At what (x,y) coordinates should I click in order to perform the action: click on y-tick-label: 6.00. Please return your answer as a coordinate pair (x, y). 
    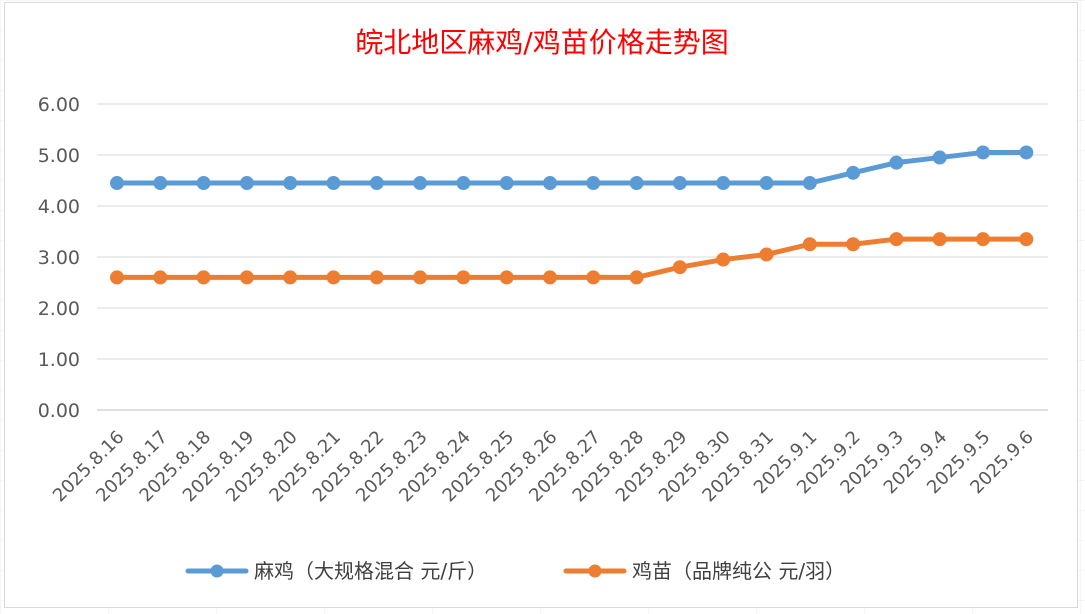
    Looking at the image, I should click on (59, 105).